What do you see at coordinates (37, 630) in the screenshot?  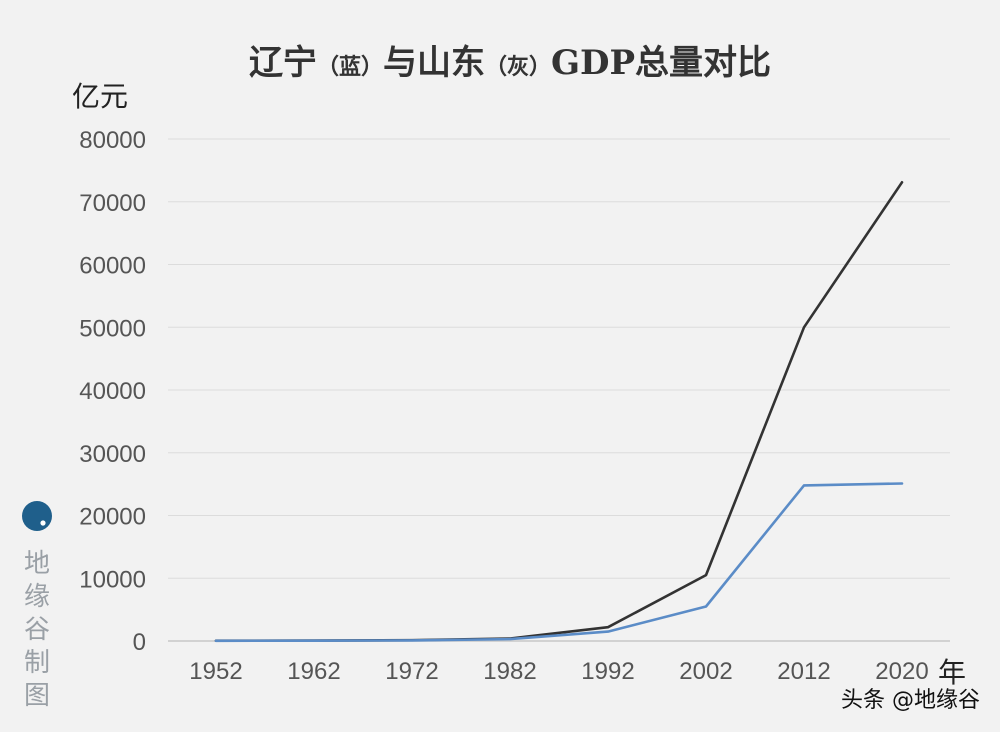 I see `credit-char-3: 谷` at bounding box center [37, 630].